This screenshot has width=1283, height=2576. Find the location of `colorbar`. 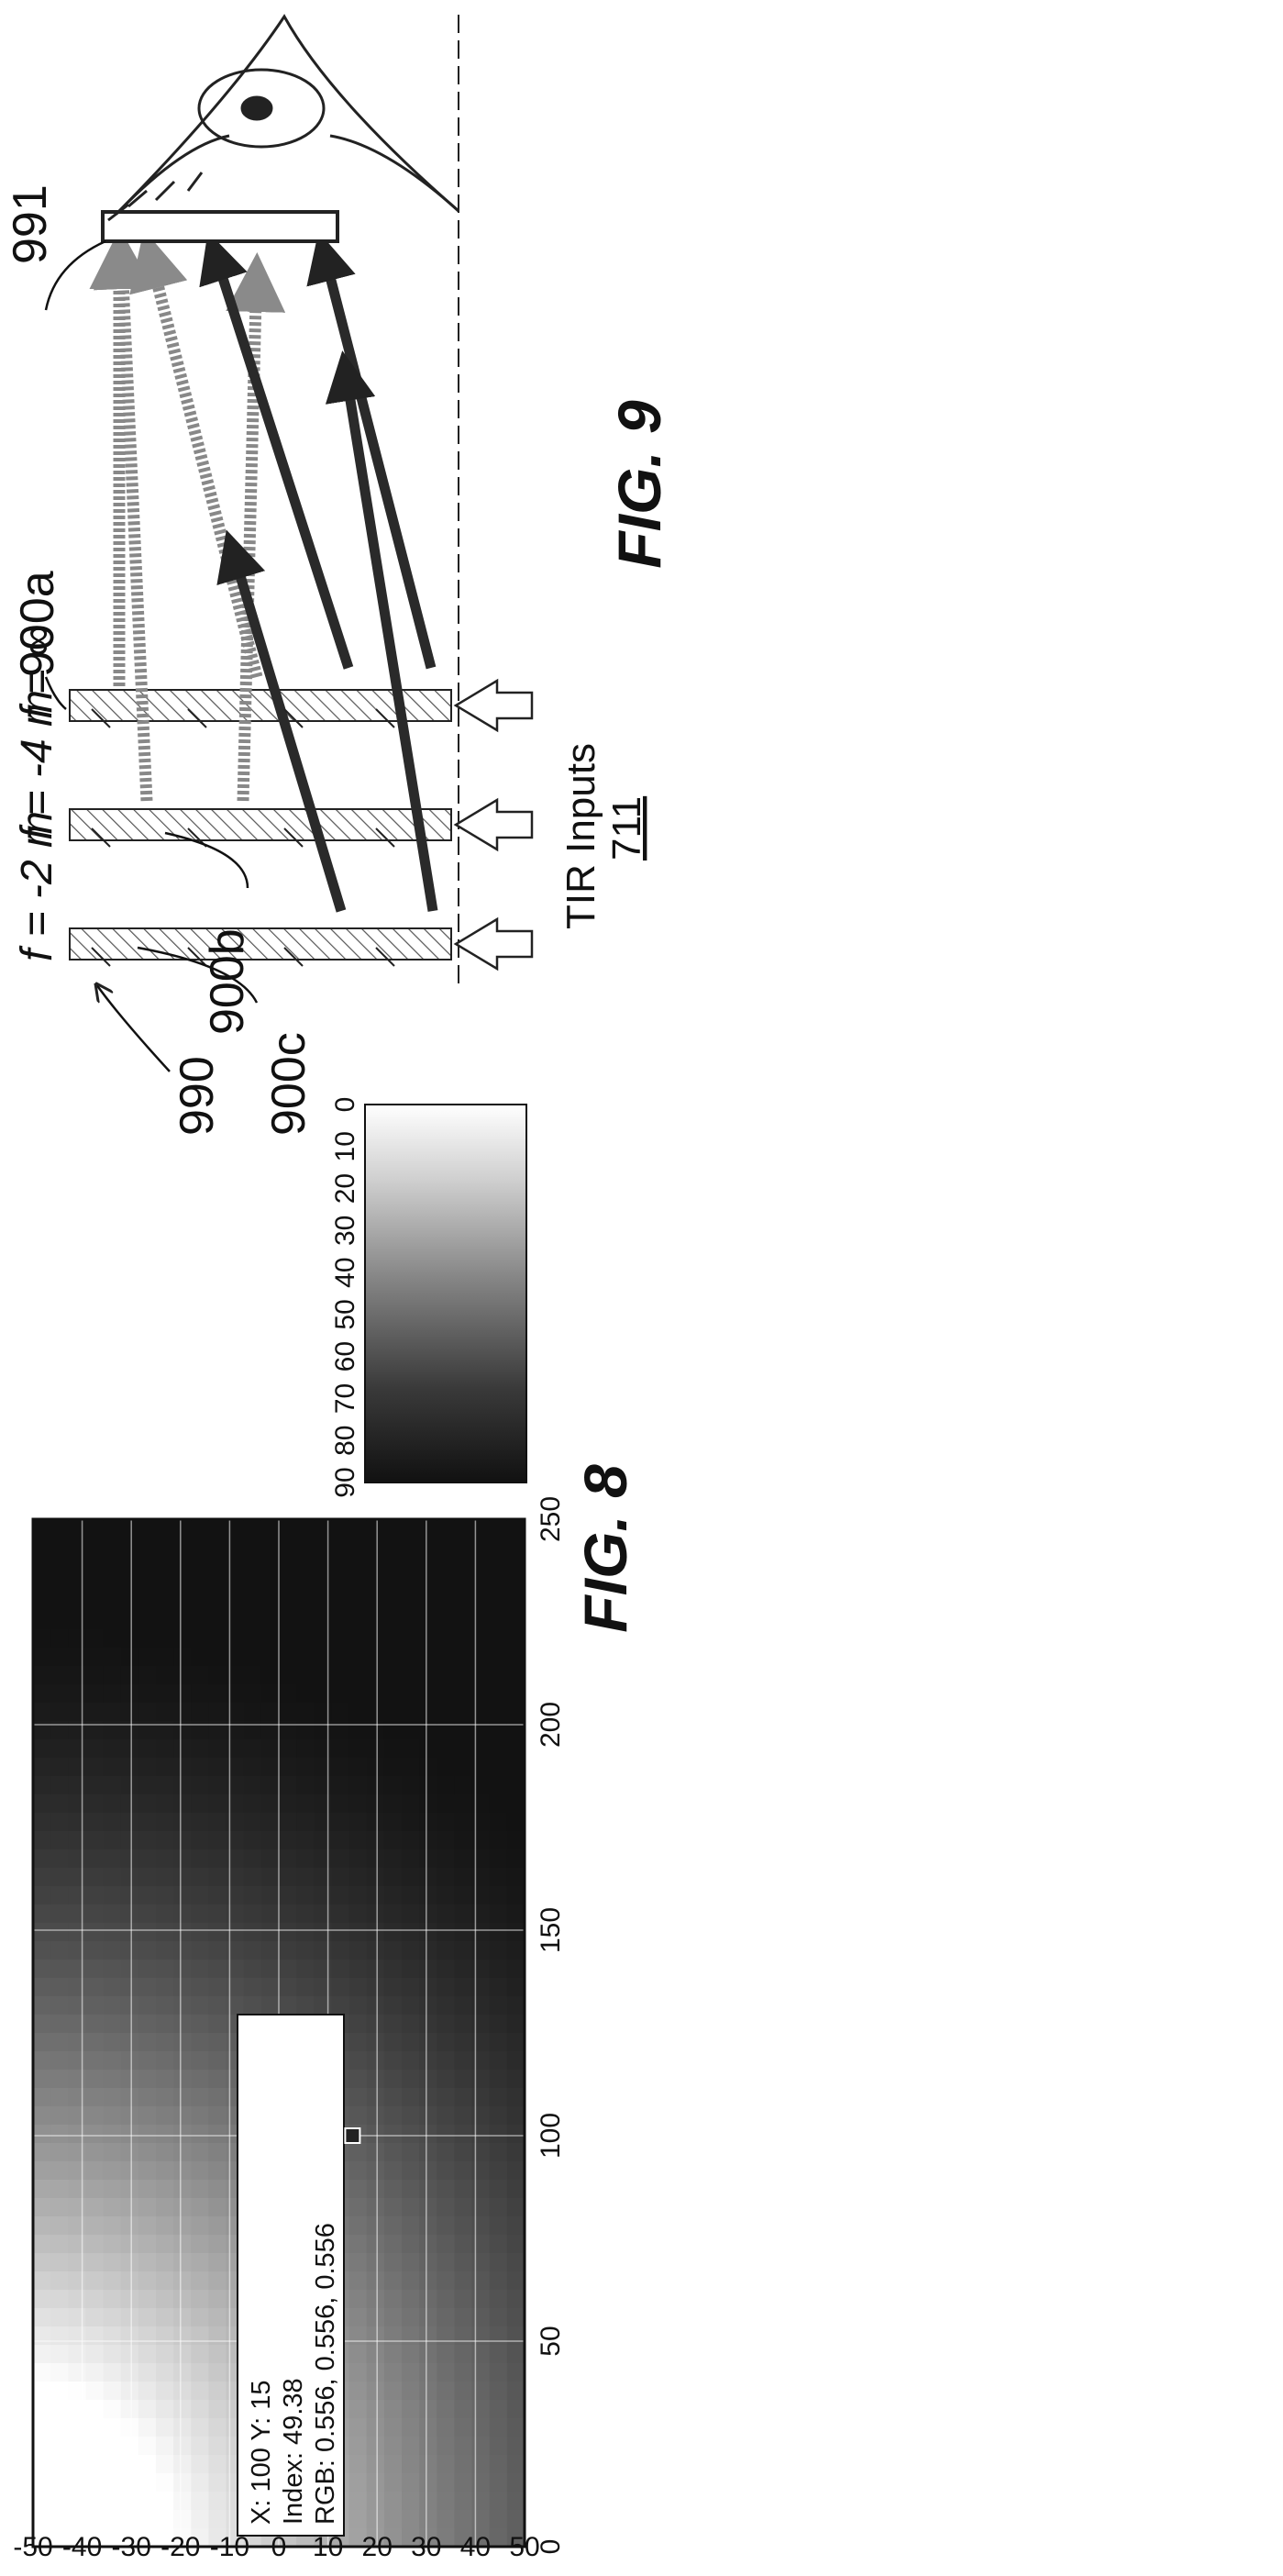

colorbar is located at coordinates (445, 1293).